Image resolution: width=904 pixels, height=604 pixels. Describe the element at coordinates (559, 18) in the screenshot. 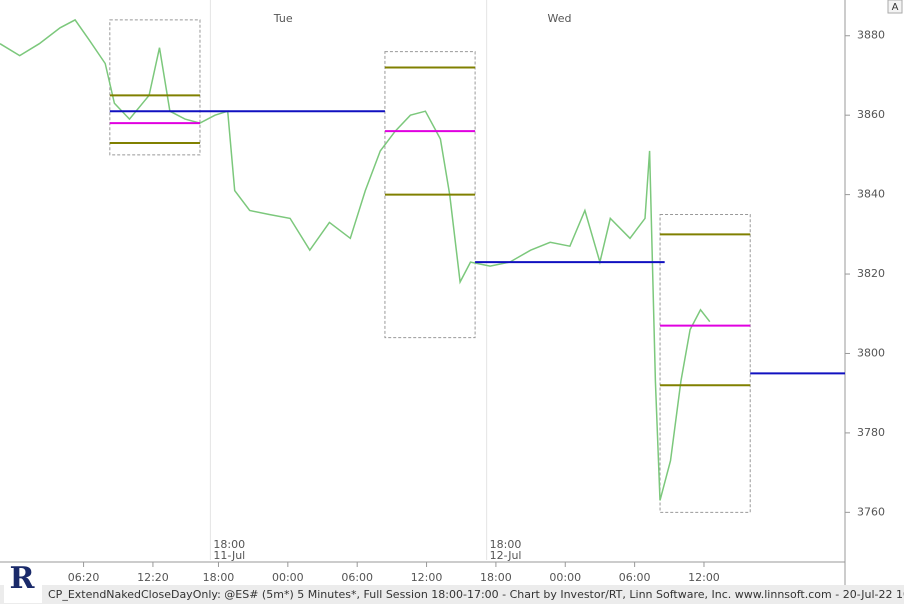

I see `session-label: Wed` at that location.